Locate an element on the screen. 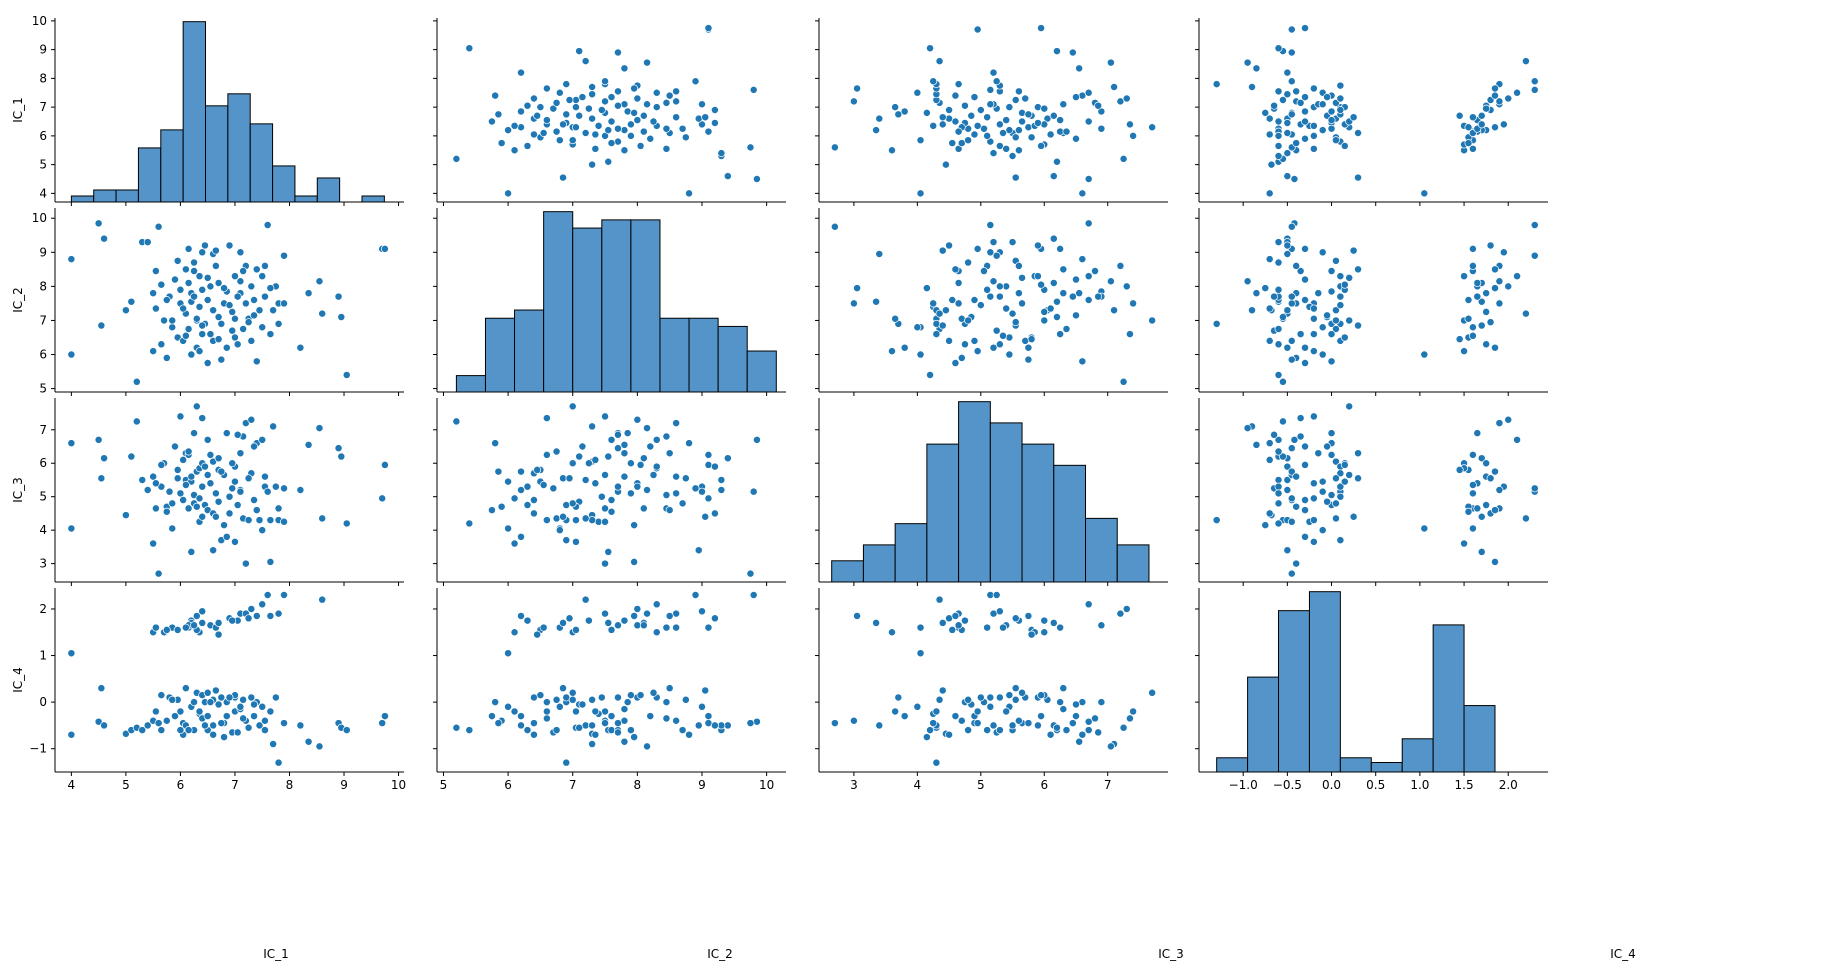 Image resolution: width=1841 pixels, height=969 pixels. y-tick-label: 6 is located at coordinates (43, 136).